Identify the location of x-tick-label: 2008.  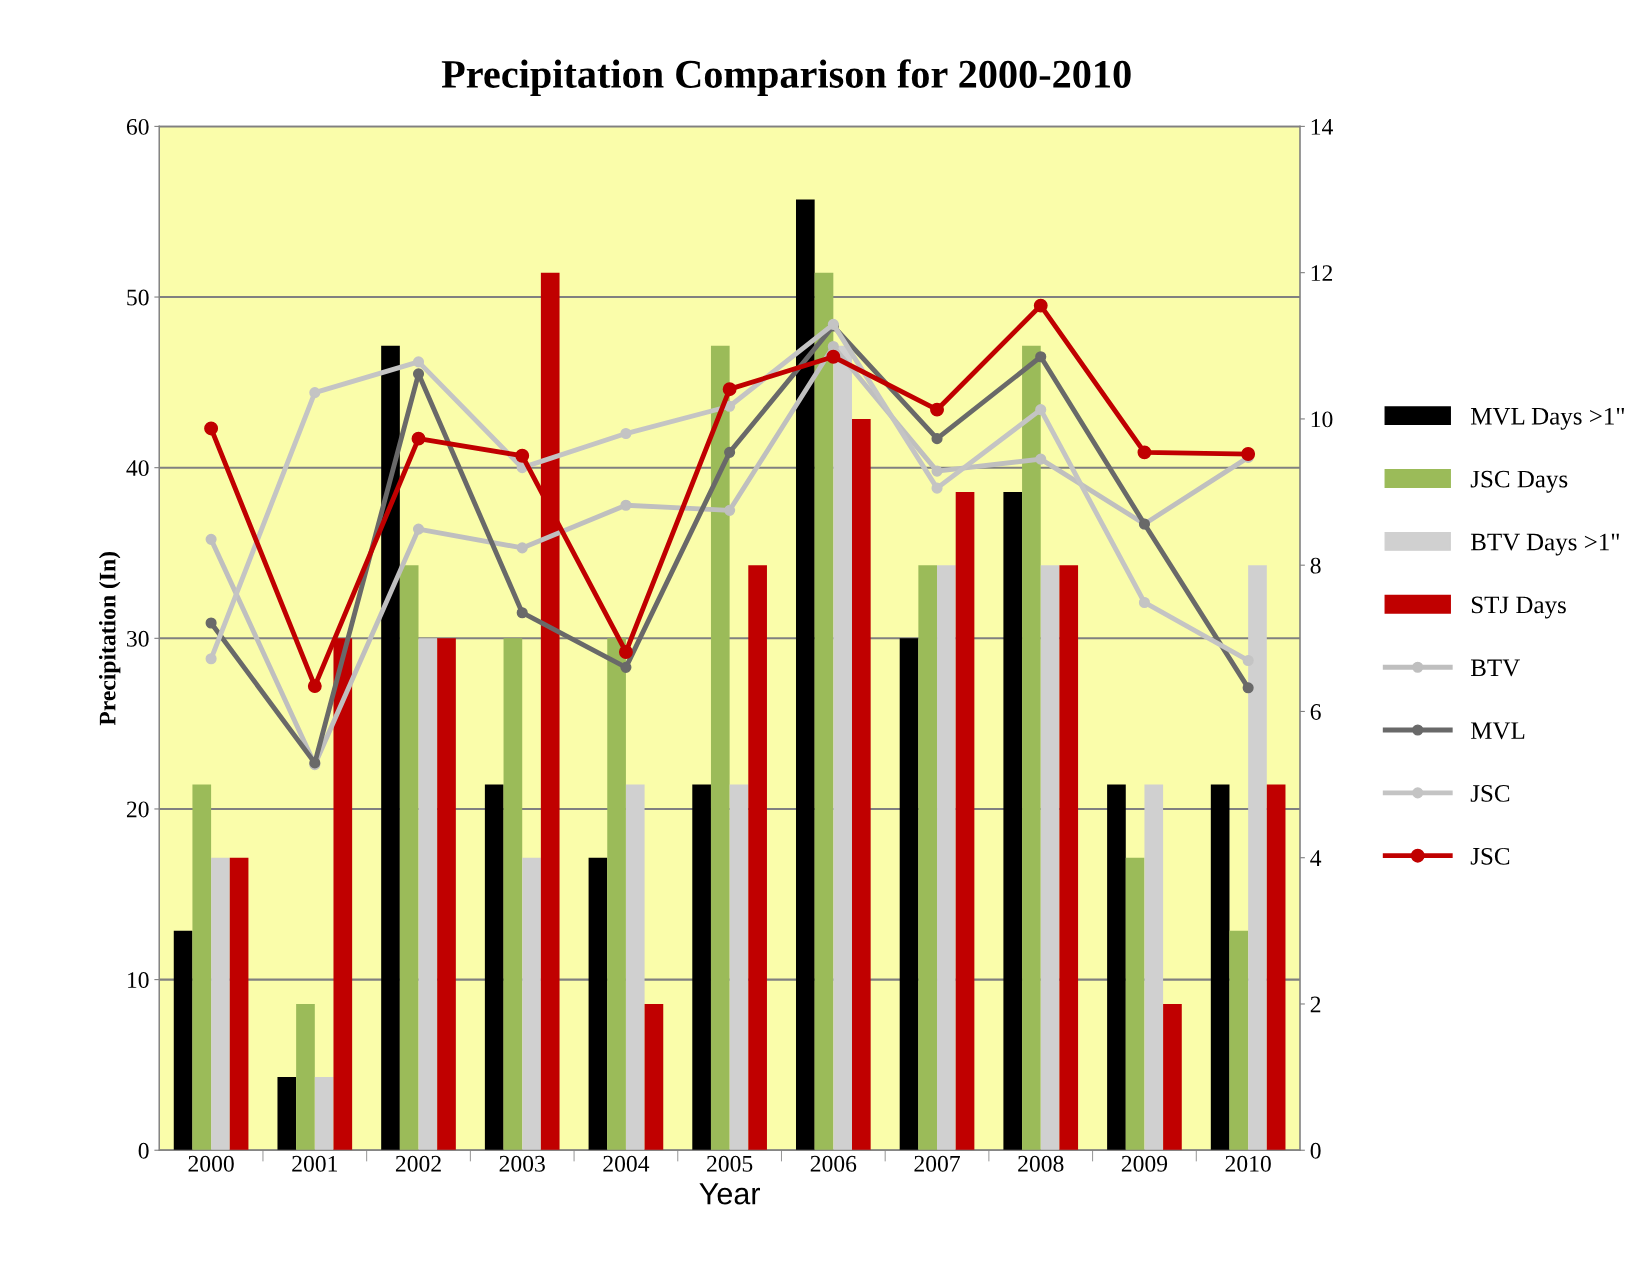
(1041, 1163).